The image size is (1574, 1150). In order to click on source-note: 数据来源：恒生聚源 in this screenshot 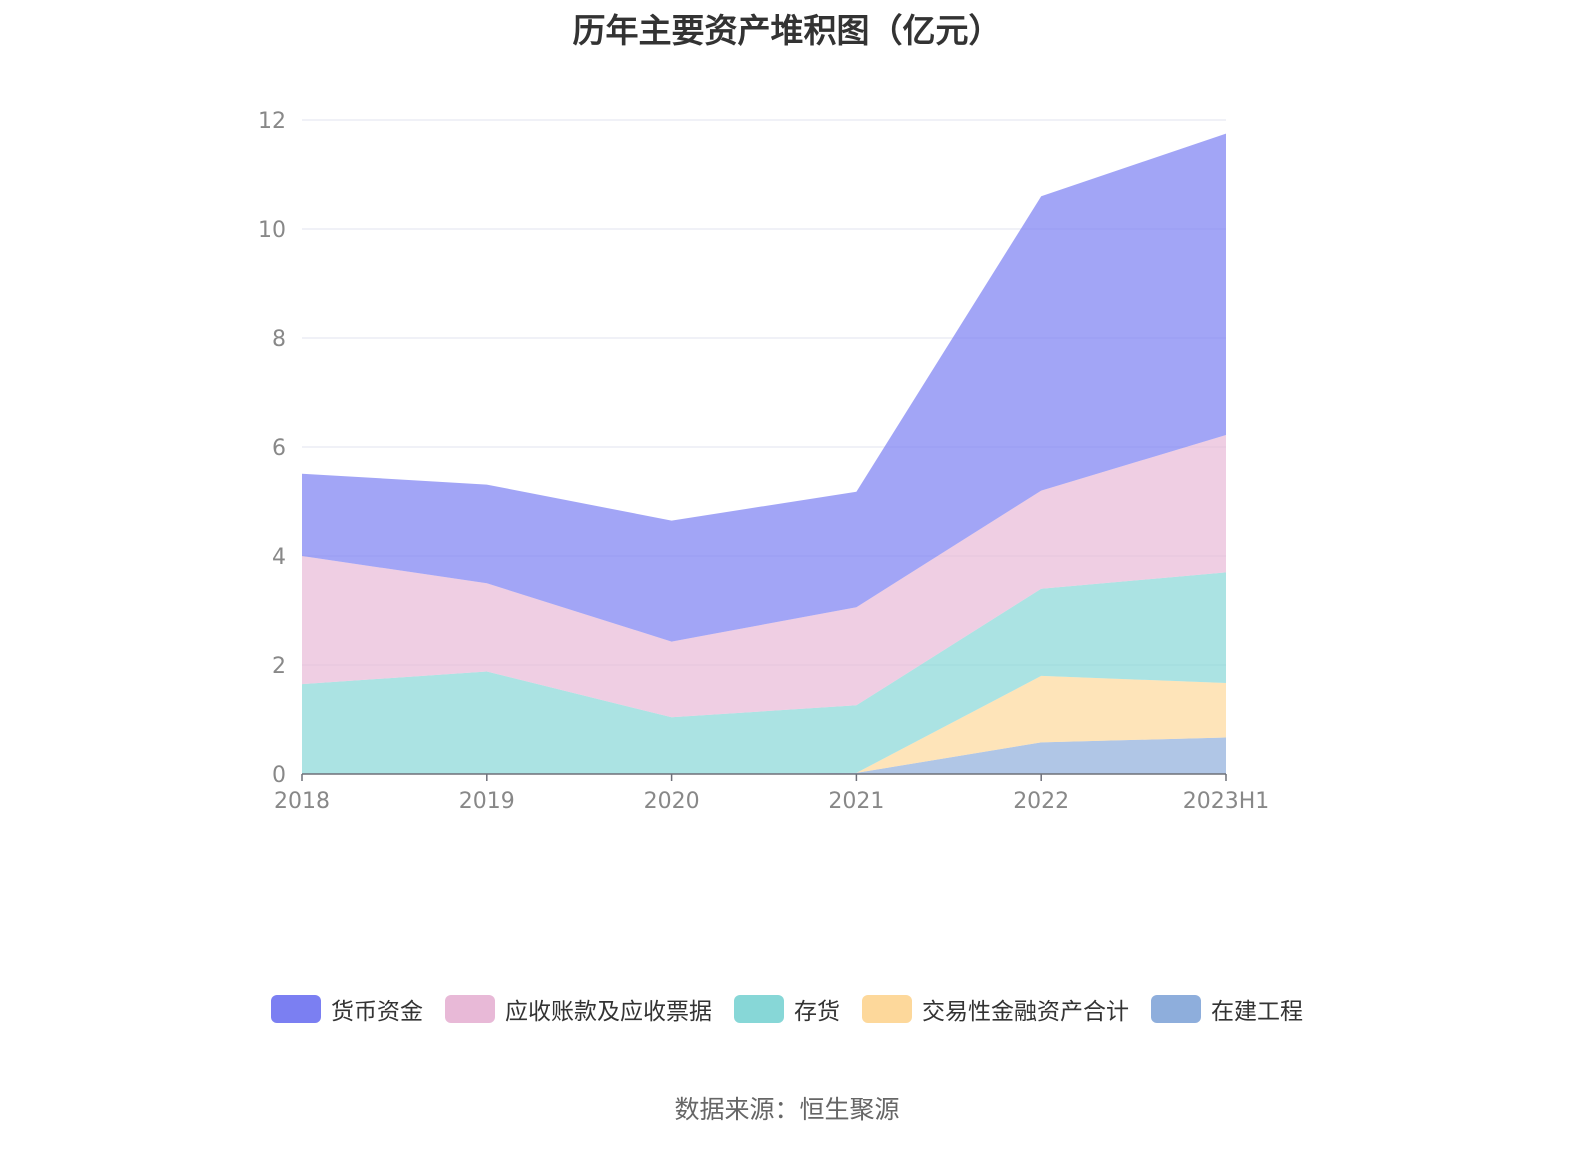, I will do `click(787, 1109)`.